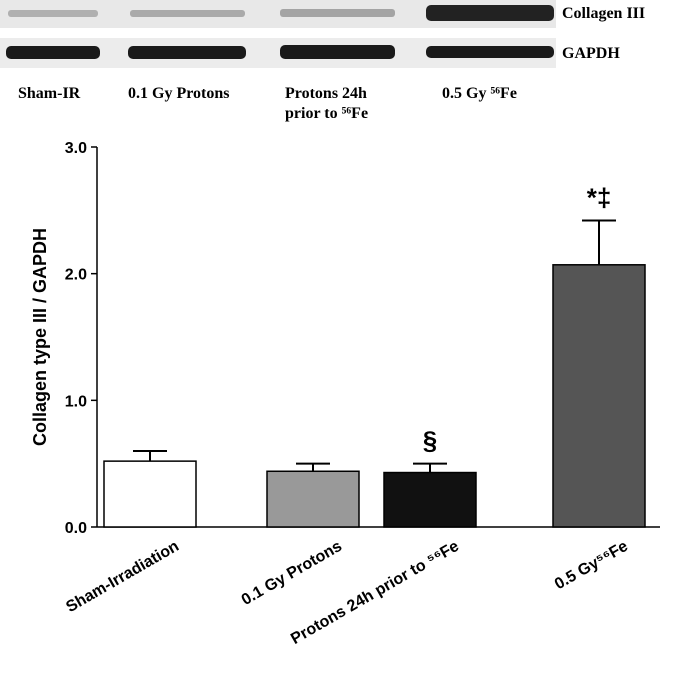  Describe the element at coordinates (591, 53) in the screenshot. I see `band-label: GAPDH` at that location.